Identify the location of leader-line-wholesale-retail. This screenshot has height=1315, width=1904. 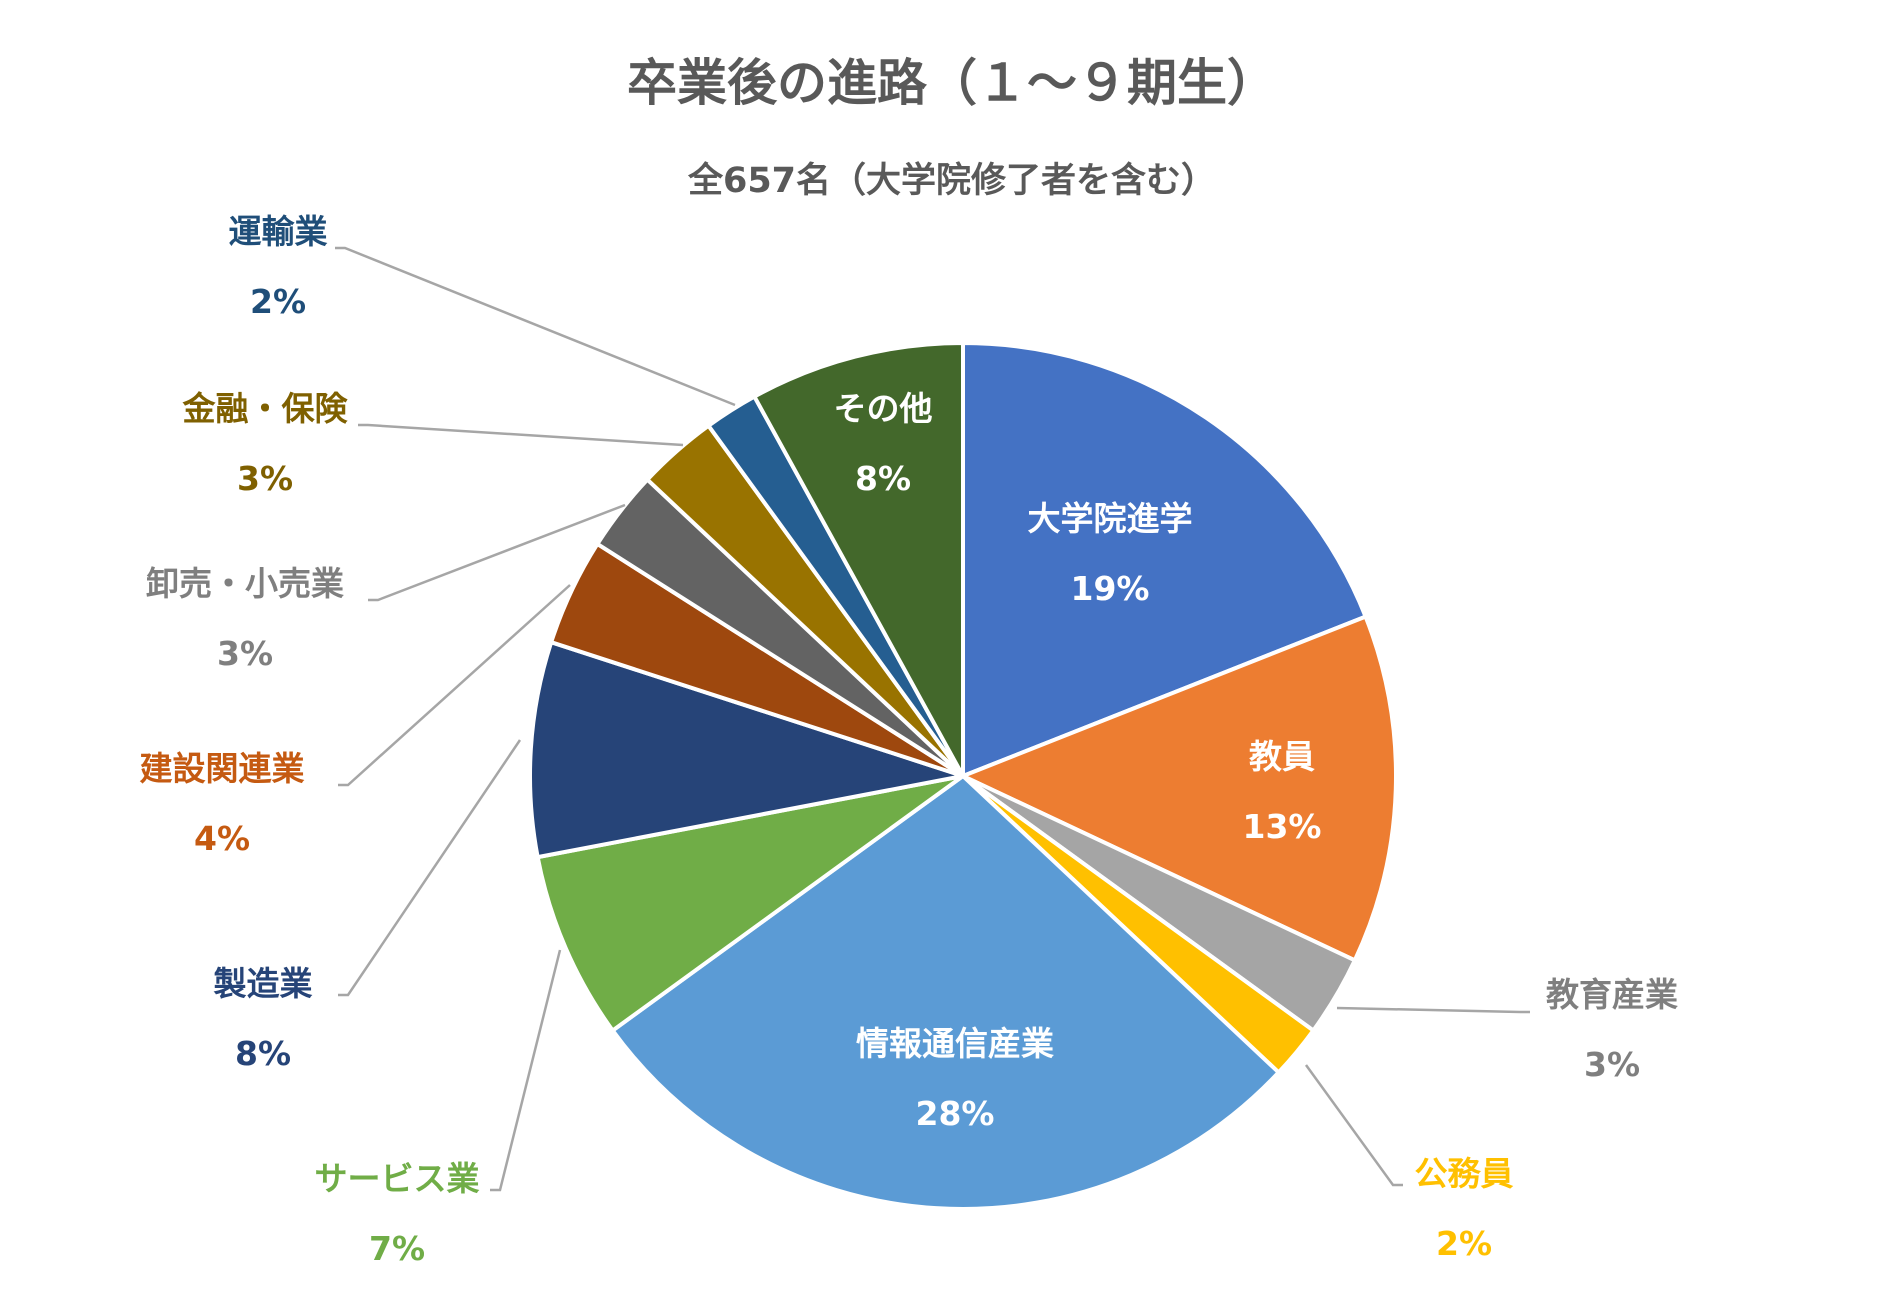
(497, 552).